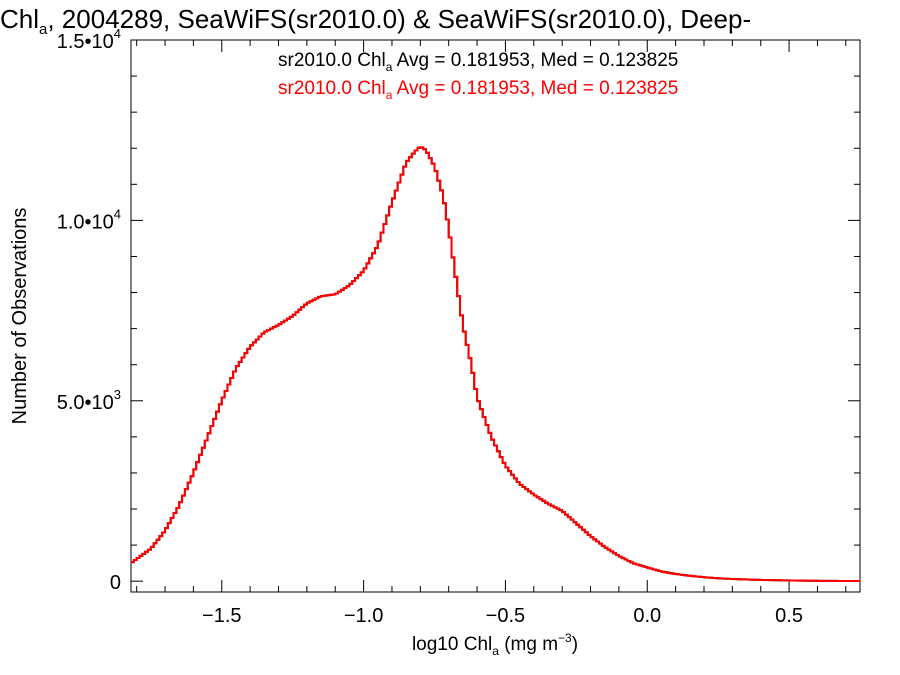 The image size is (900, 675). Describe the element at coordinates (363, 616) in the screenshot. I see `x-tick-label: −1.0` at that location.